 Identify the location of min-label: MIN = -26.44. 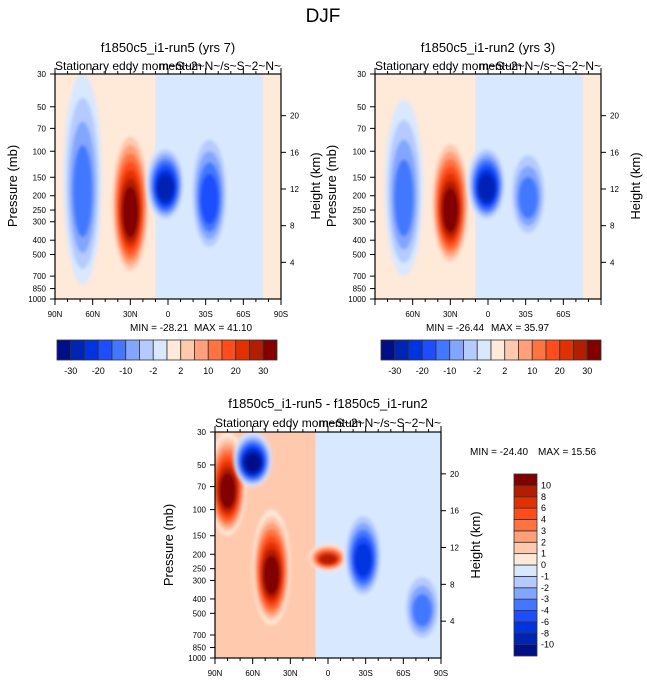
(455, 328).